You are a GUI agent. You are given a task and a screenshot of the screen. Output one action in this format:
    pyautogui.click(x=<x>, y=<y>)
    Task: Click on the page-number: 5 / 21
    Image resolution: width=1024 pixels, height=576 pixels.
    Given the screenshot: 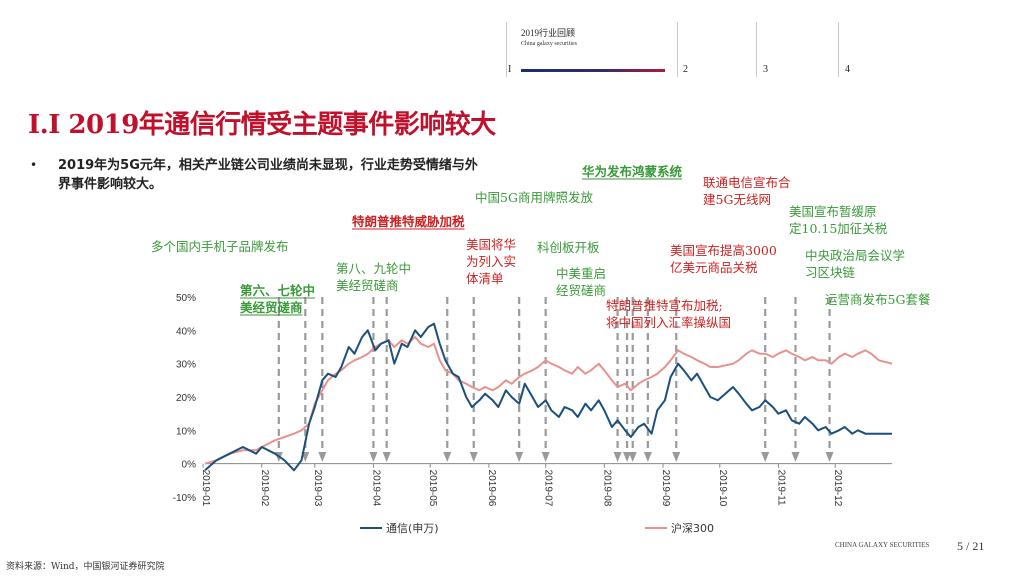 What is the action you would take?
    pyautogui.click(x=971, y=546)
    